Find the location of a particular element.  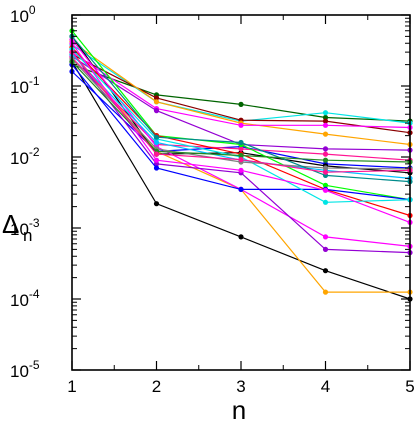

y-tick-label: 10⁻¹ is located at coordinates (25, 85).